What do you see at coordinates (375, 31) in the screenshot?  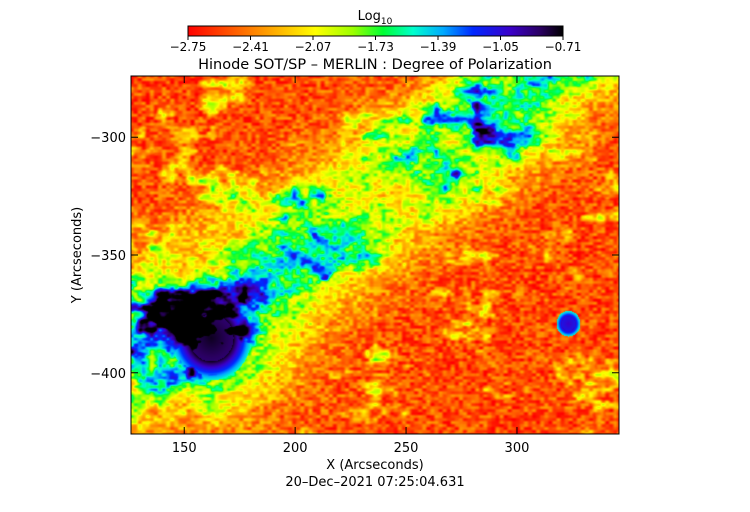 I see `colorbar` at bounding box center [375, 31].